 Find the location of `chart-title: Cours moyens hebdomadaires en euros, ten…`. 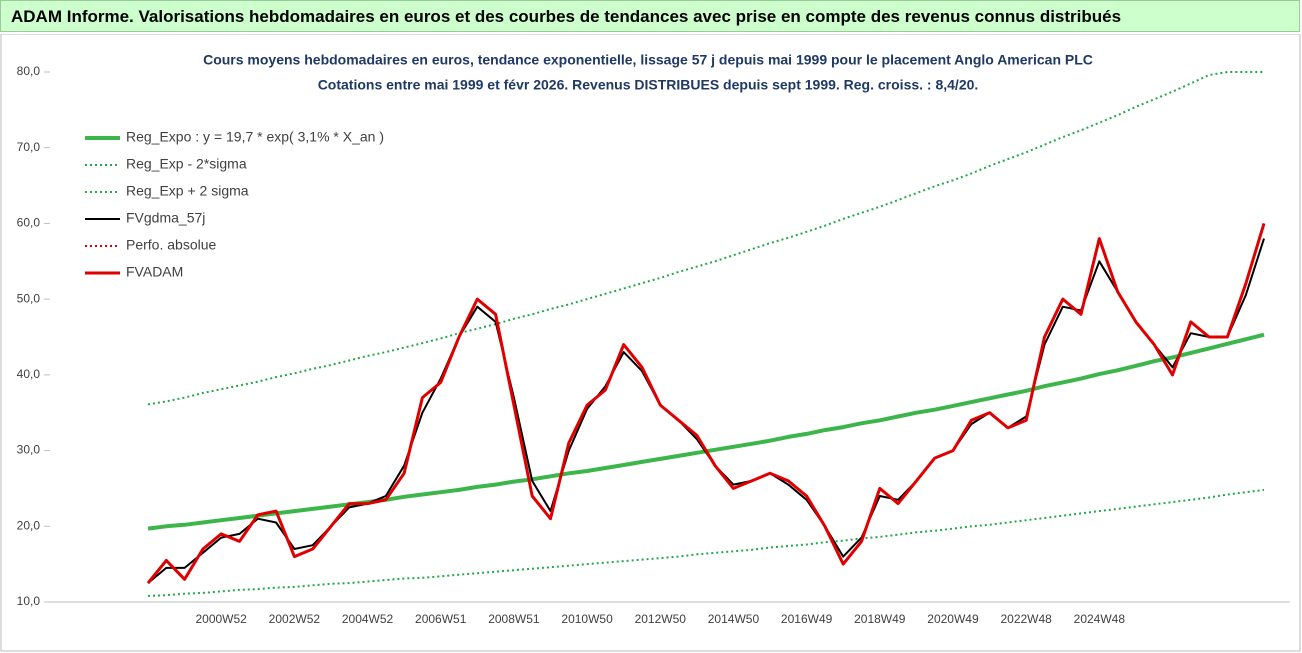

chart-title: Cours moyens hebdomadaires en euros, ten… is located at coordinates (648, 60).